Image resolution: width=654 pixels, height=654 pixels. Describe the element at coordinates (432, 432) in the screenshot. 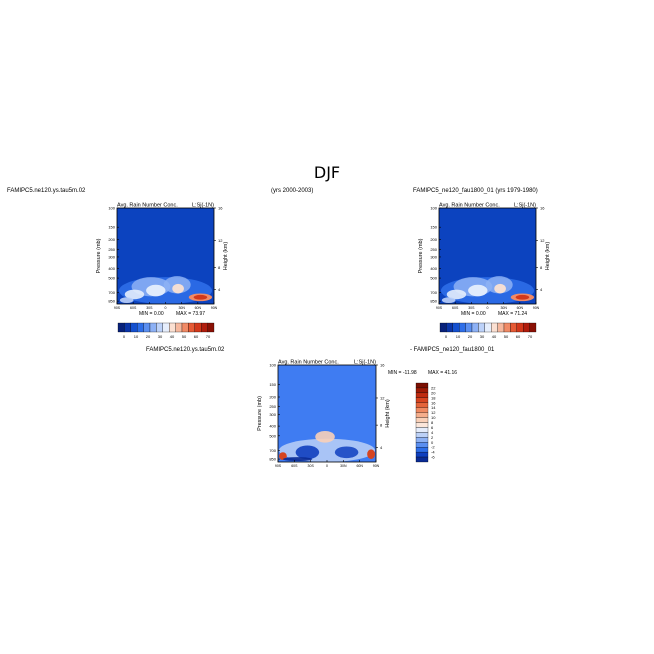

I see `panel3-colorbar-label: 4` at that location.